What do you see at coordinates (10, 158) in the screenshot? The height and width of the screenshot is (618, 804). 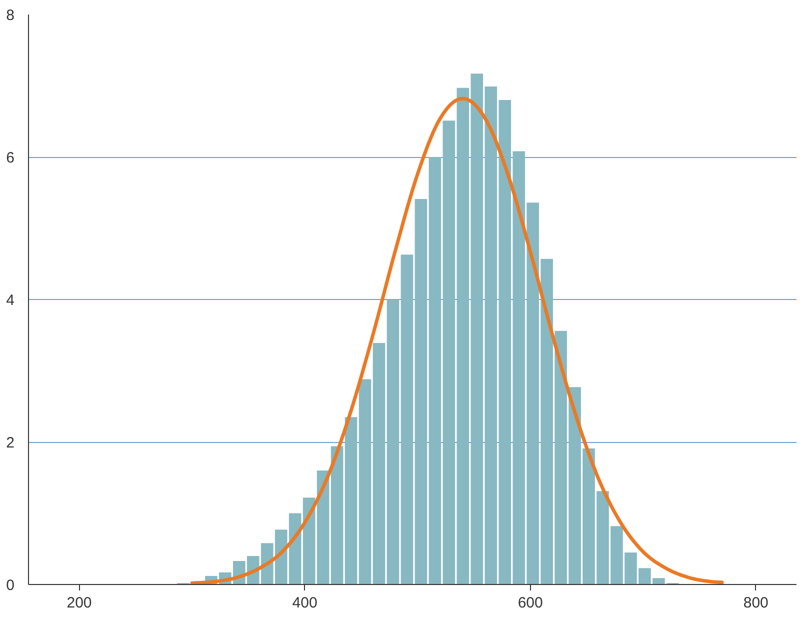 I see `y-tick-label: 6` at bounding box center [10, 158].